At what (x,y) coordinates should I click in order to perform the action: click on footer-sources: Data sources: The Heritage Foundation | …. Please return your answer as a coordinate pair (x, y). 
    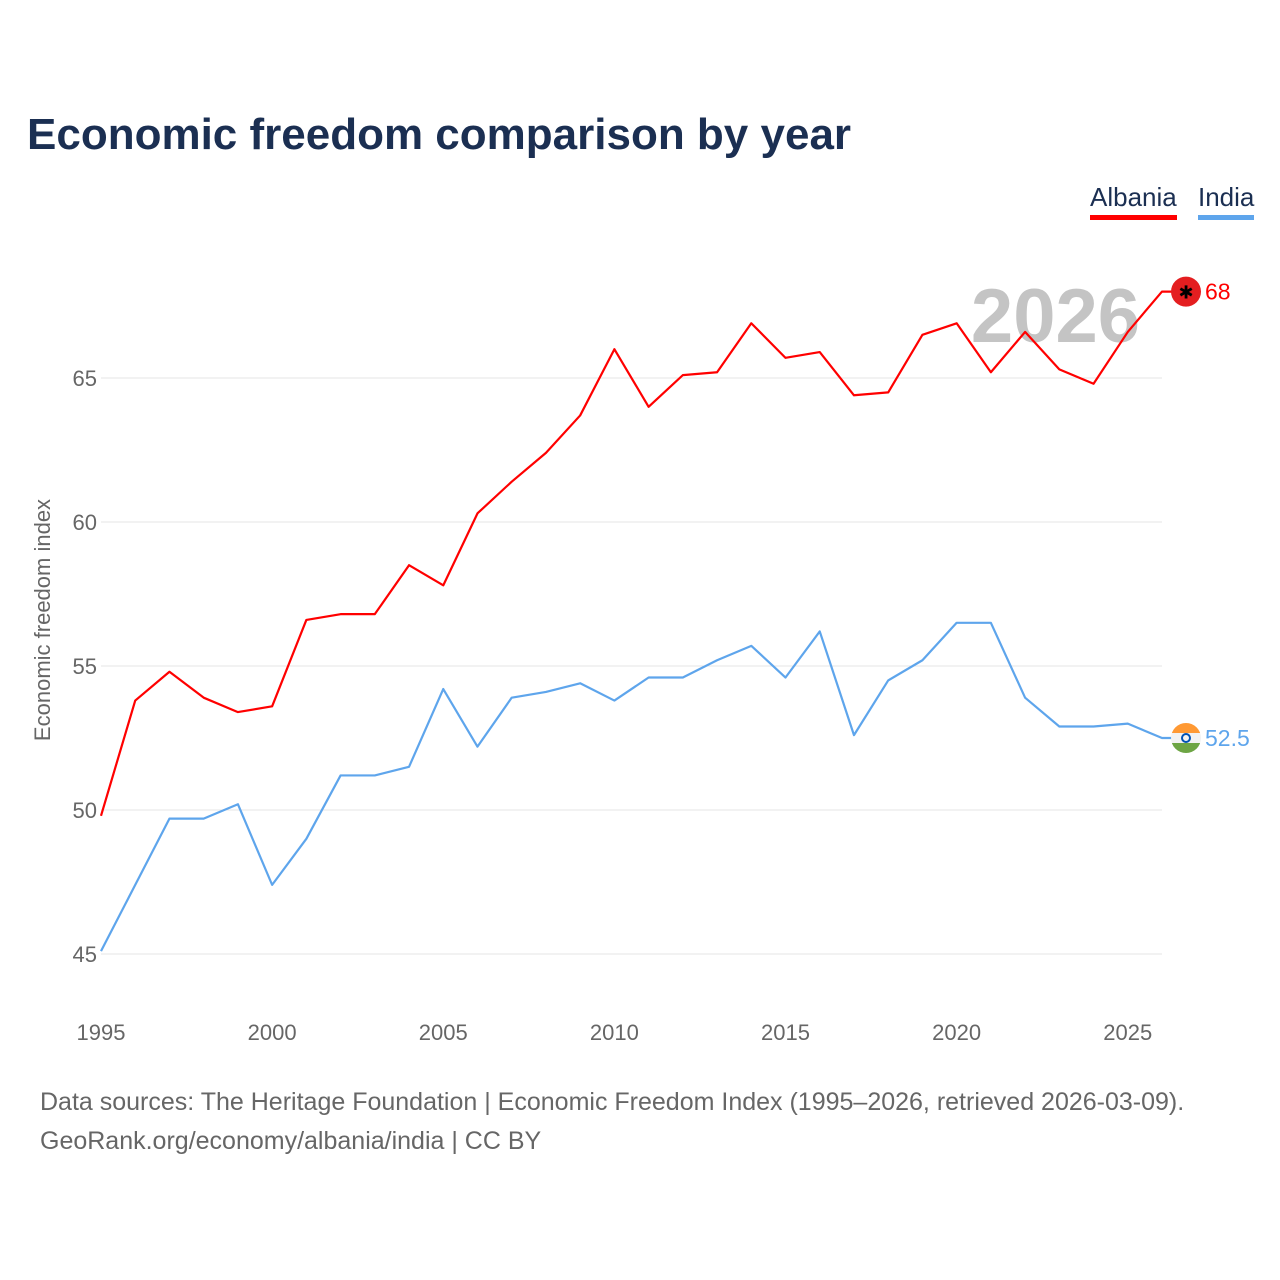
    Looking at the image, I should click on (612, 1102).